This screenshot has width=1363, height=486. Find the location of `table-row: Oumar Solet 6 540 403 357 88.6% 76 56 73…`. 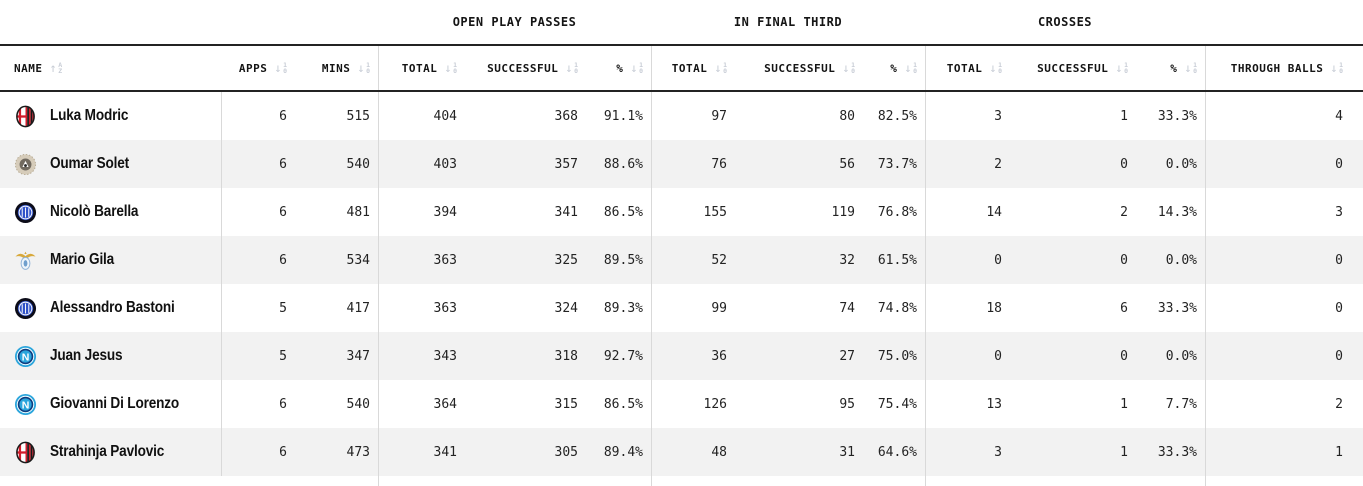

table-row: Oumar Solet 6 540 403 357 88.6% 76 56 73… is located at coordinates (681, 164).